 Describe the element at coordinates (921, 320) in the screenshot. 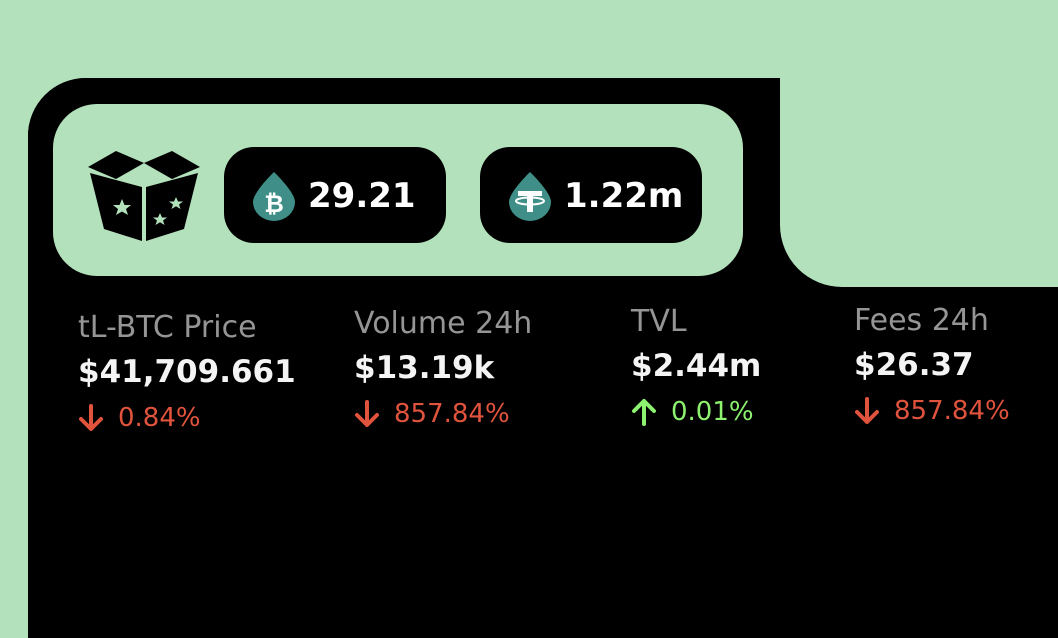

I see `stat-label: Fees 24h` at that location.